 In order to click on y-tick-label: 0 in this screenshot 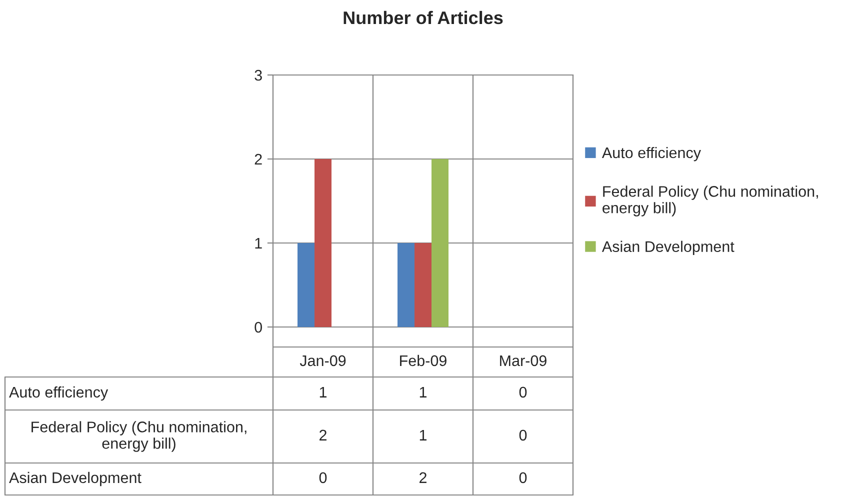, I will do `click(258, 327)`.